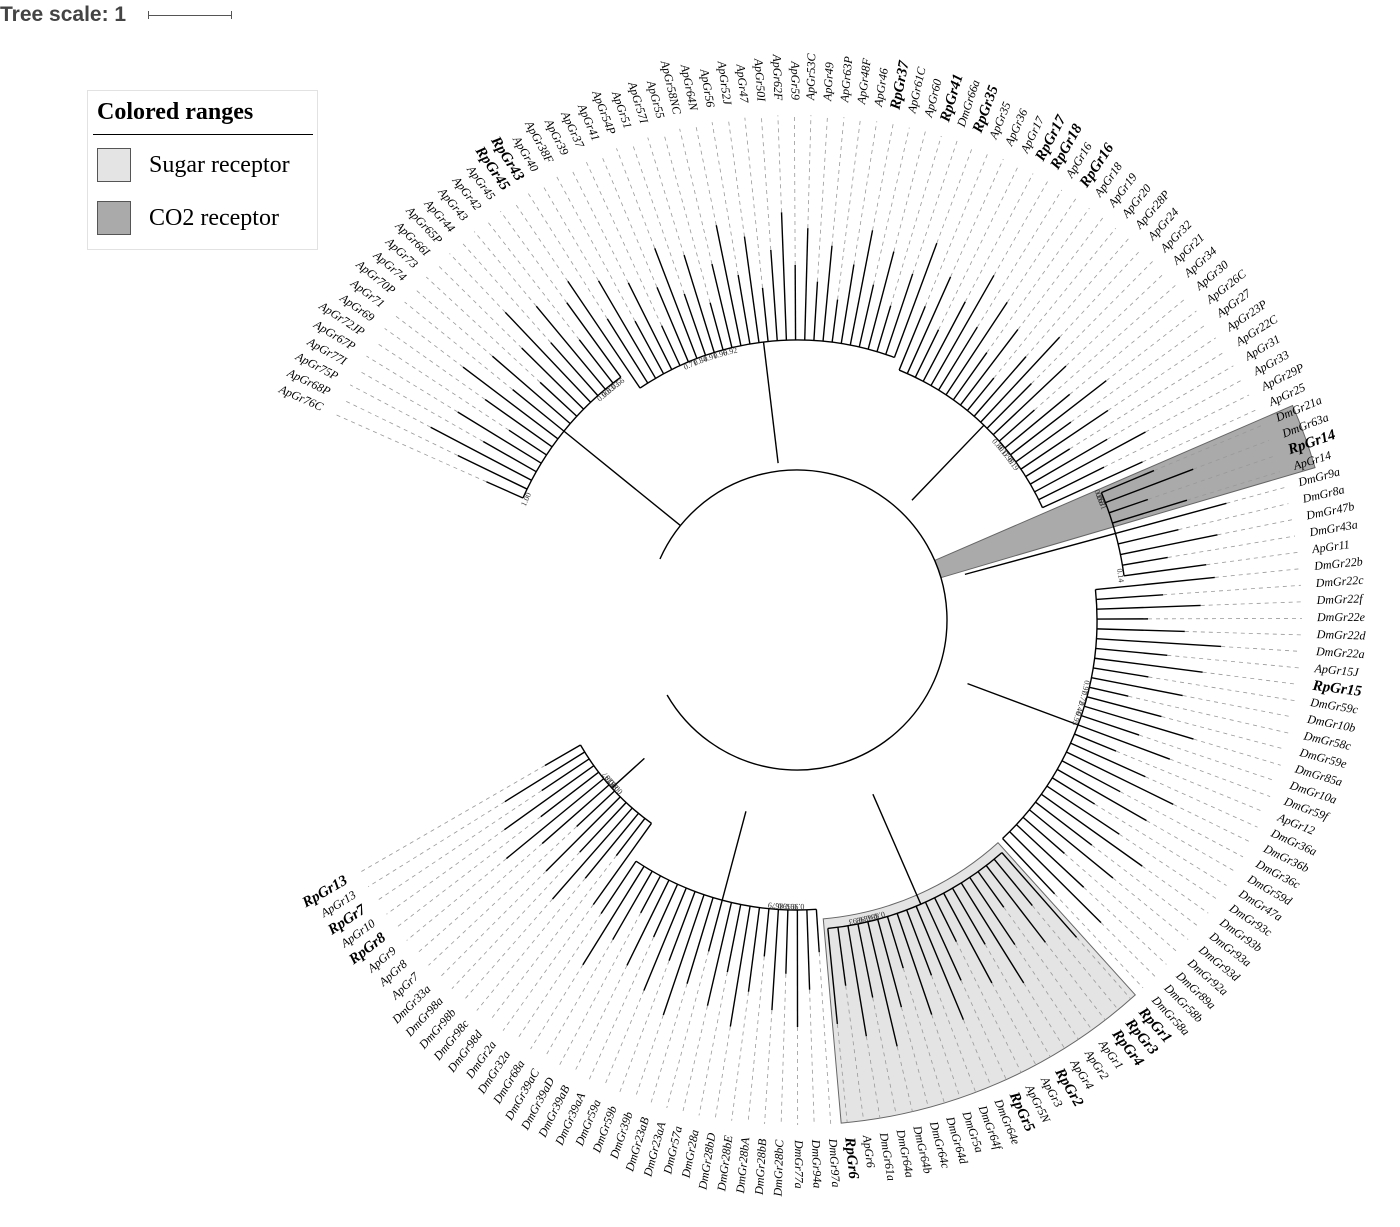  What do you see at coordinates (1341, 617) in the screenshot?
I see `leaf-label: DmGr22e` at bounding box center [1341, 617].